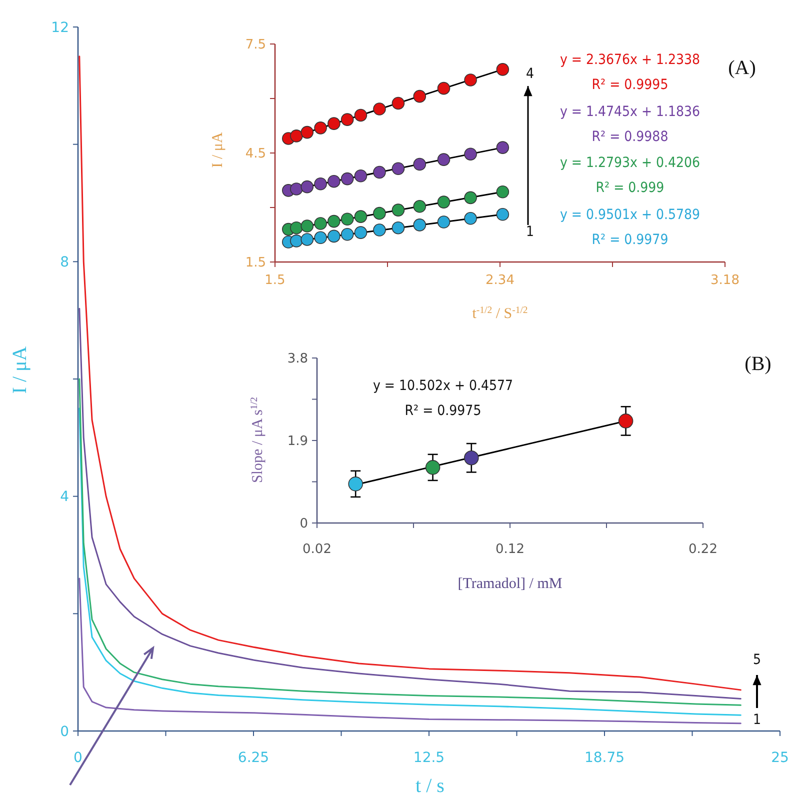 The height and width of the screenshot is (804, 790). I want to click on annotation: y = 0.9501x + 0.5789, so click(630, 215).